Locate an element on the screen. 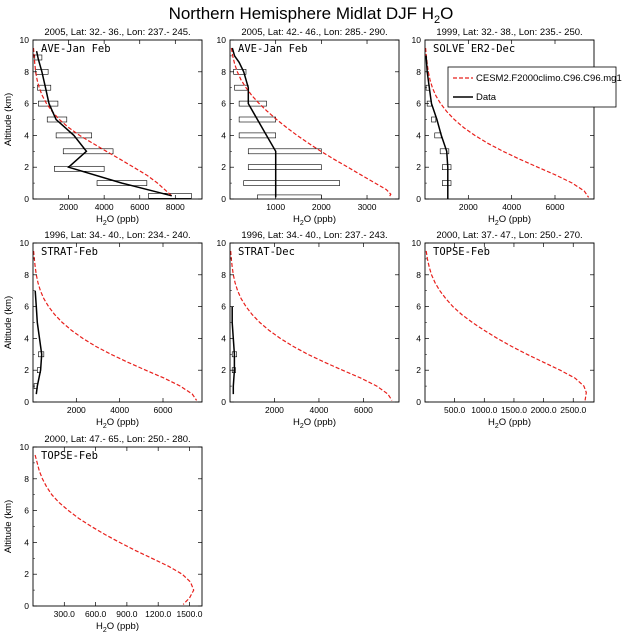 This screenshot has width=622, height=640. figure-title-tail: O is located at coordinates (446, 13).